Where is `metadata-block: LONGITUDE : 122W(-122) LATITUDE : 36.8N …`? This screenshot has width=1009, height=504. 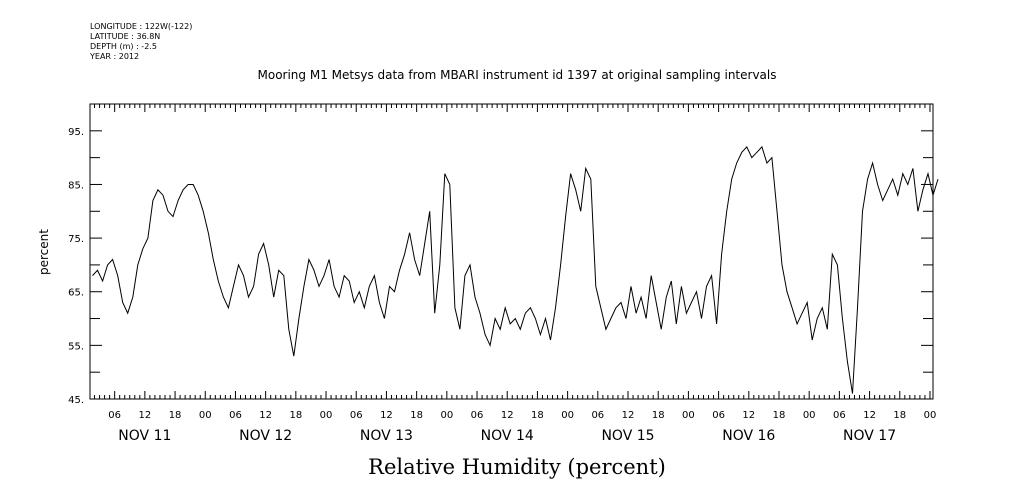 metadata-block: LONGITUDE : 122W(-122) LATITUDE : 36.8N … is located at coordinates (141, 42).